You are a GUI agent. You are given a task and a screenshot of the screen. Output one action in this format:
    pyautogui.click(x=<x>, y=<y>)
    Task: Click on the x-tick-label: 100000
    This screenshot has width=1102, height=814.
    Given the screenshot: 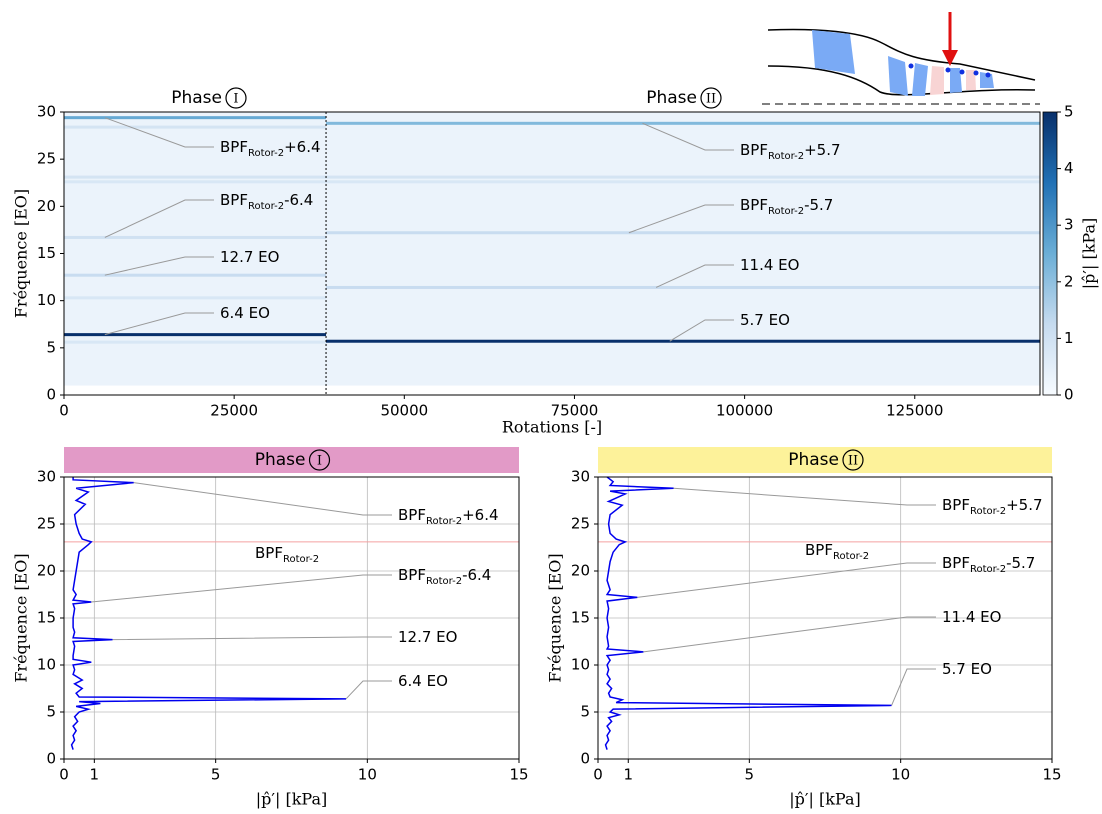 What is the action you would take?
    pyautogui.click(x=744, y=411)
    